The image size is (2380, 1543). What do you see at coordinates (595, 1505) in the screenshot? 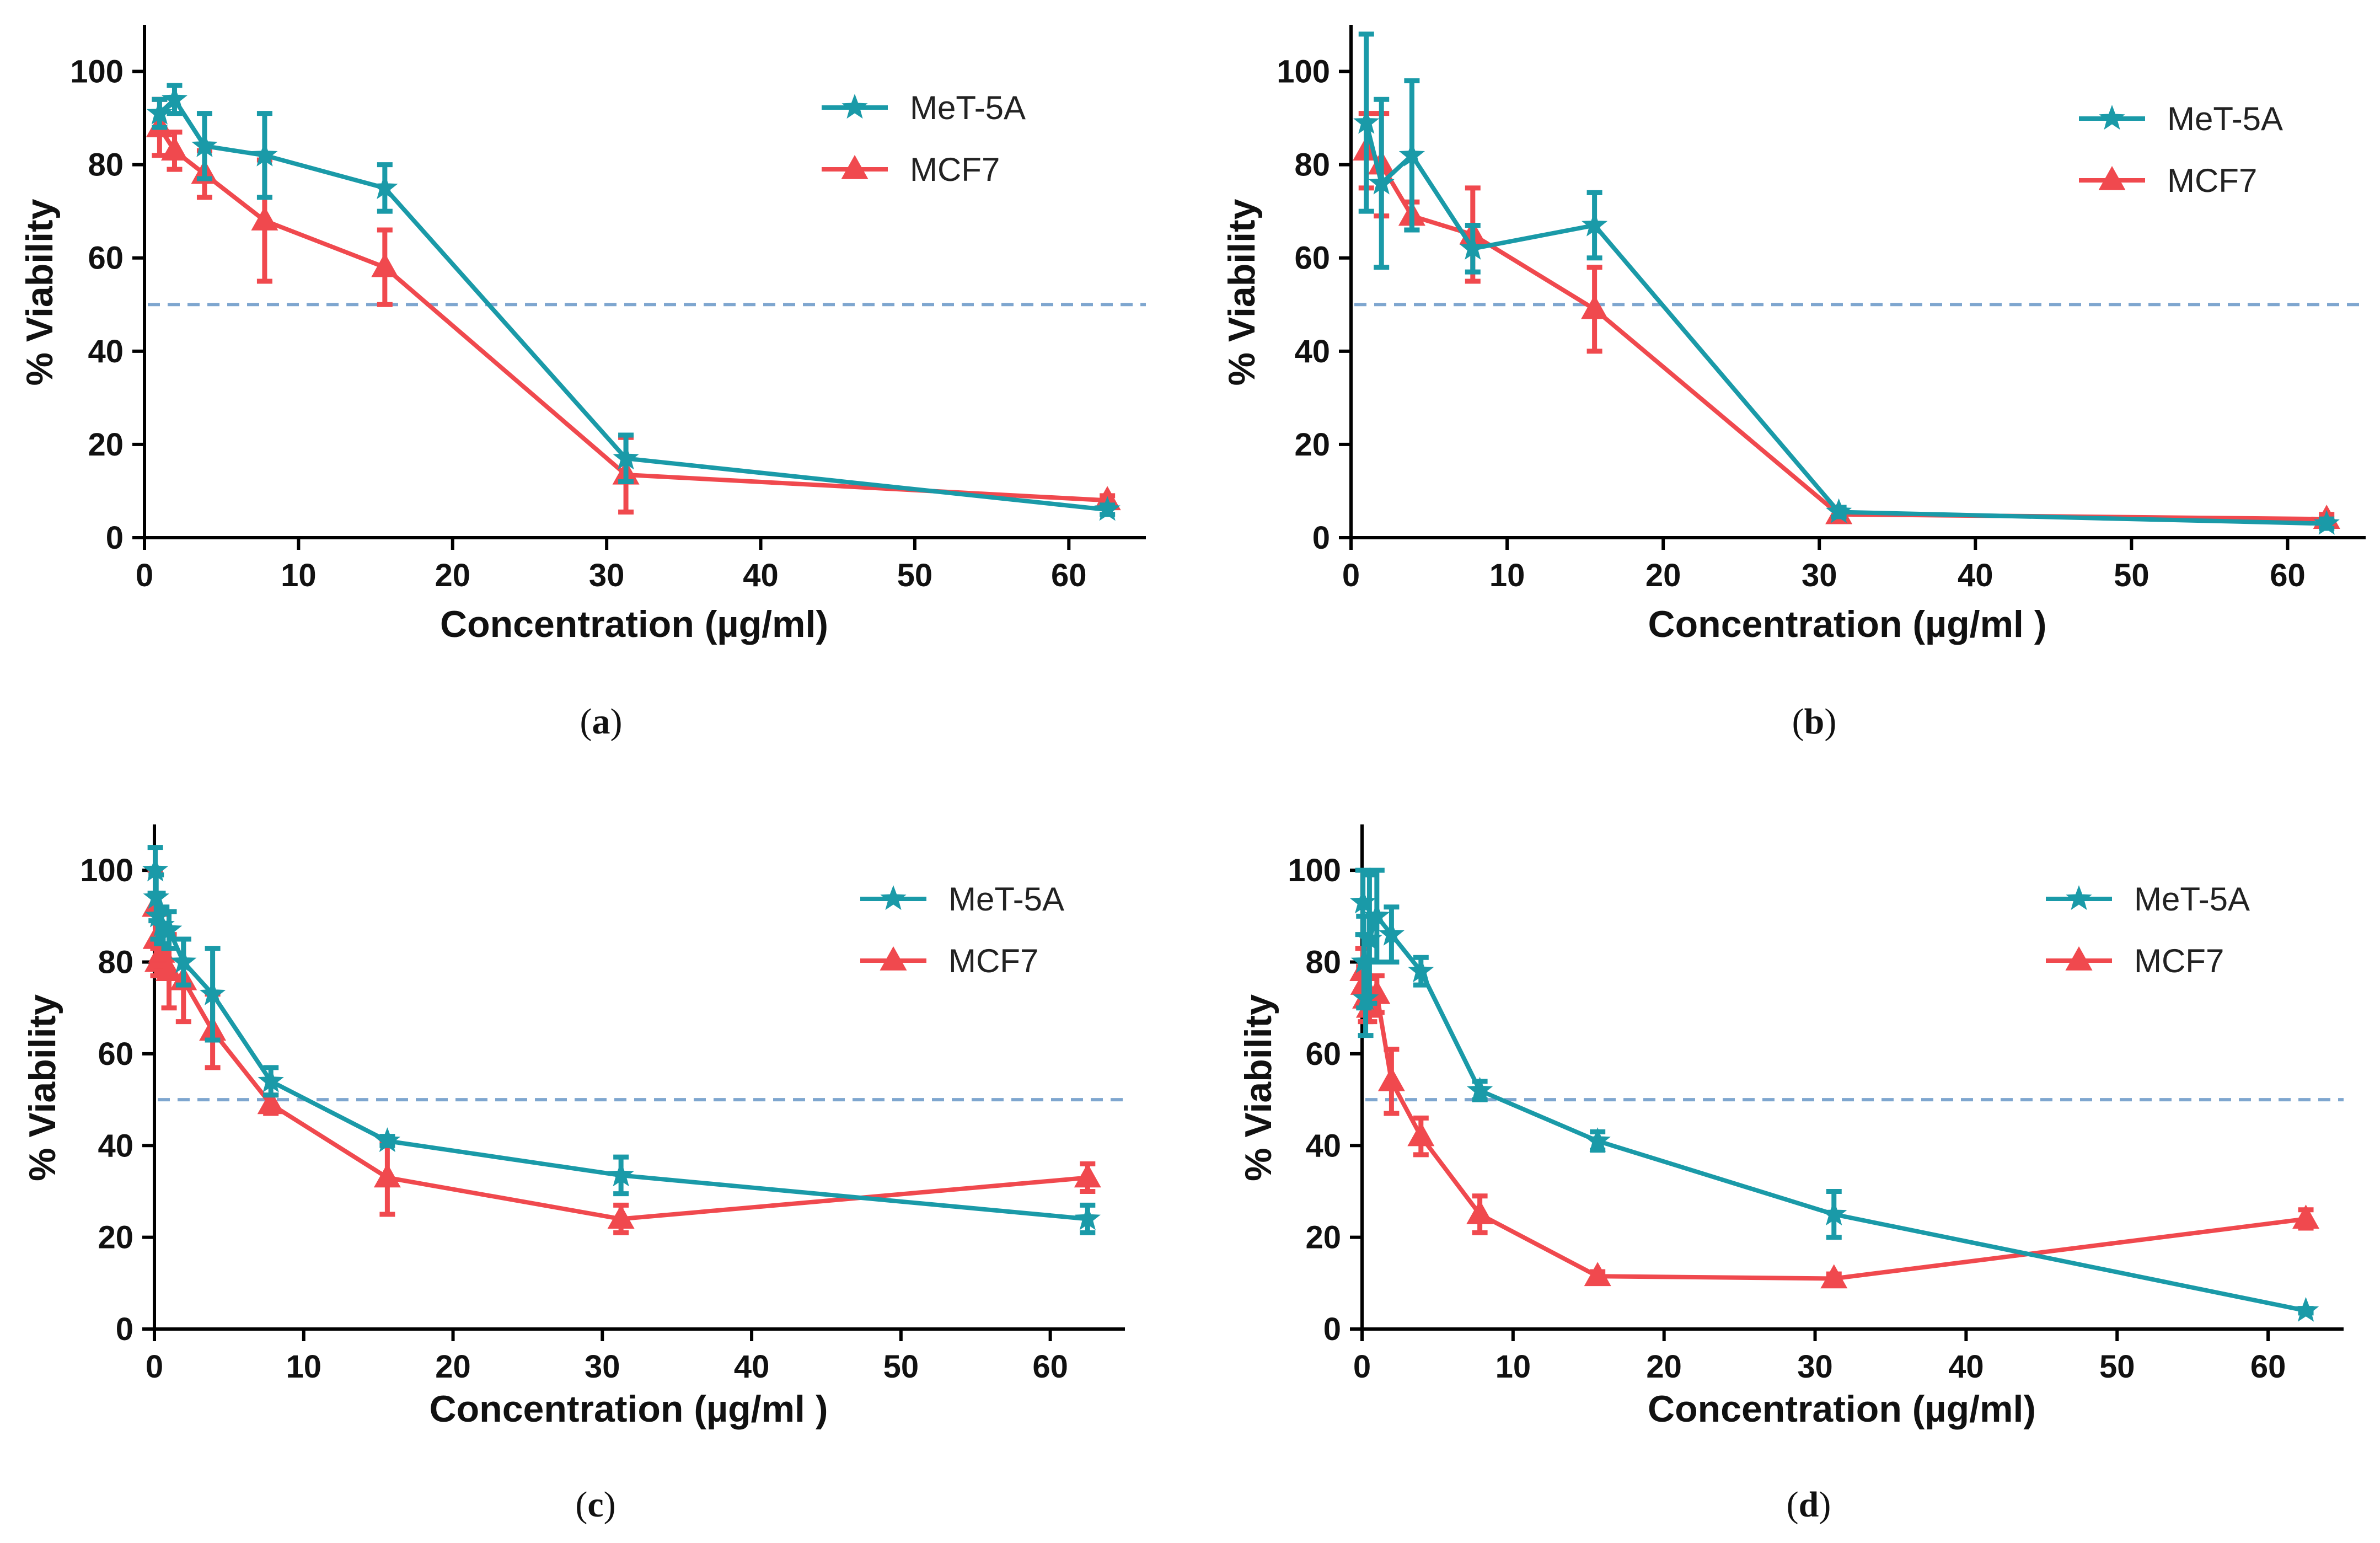
I see `panel-label: (c)` at bounding box center [595, 1505].